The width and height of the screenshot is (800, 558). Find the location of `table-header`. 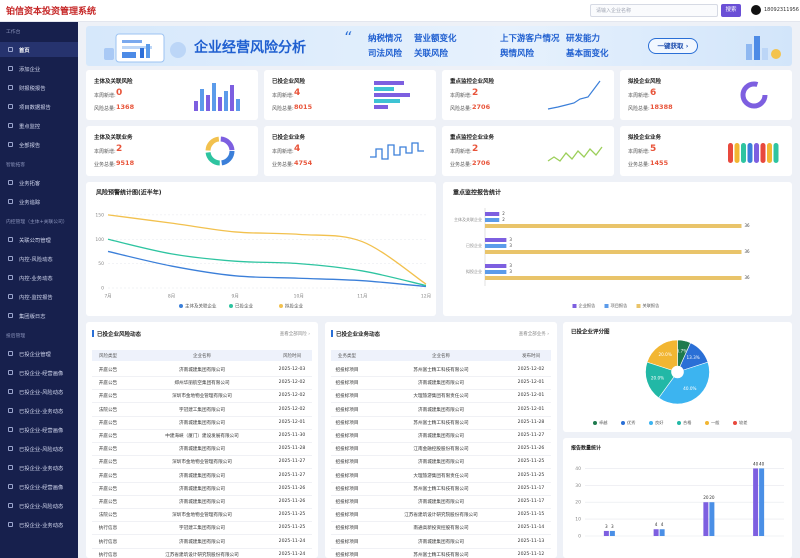

table-header is located at coordinates (202, 355).